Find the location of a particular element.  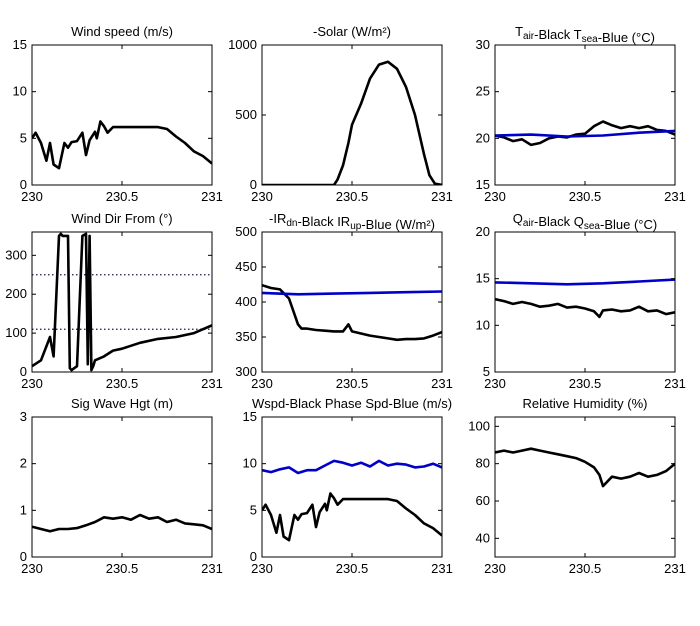

panel-4: Wind Dir From (°) 230 230.5 231 0 100 200 300 is located at coordinates (114, 301).